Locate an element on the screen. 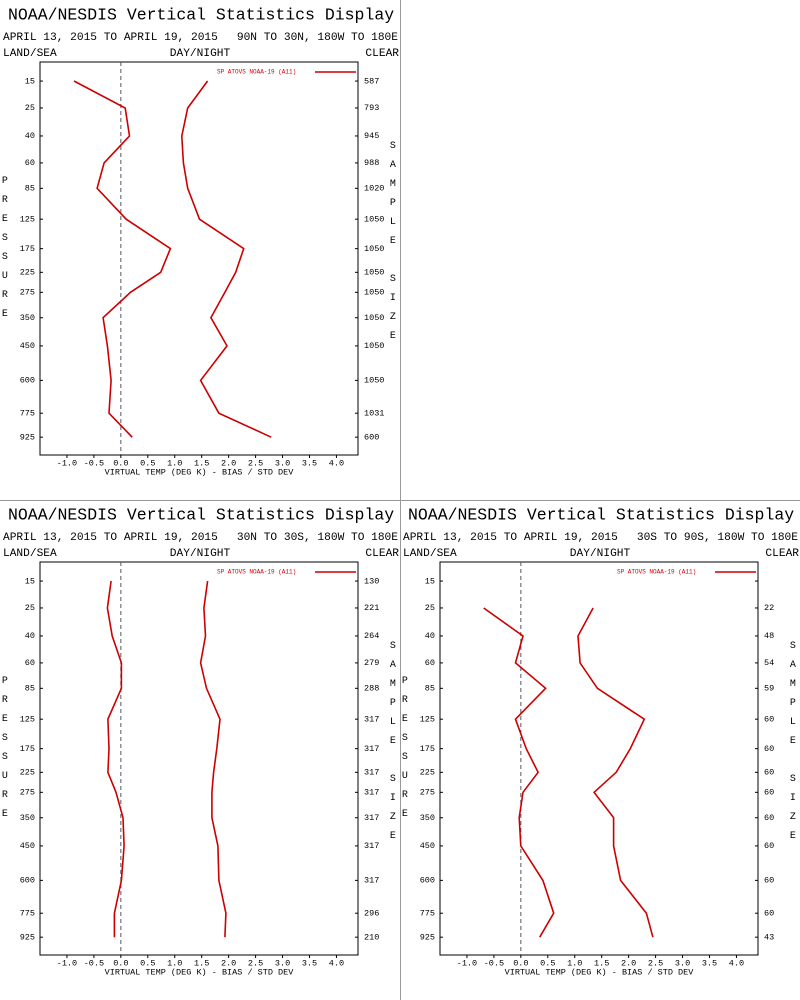  sample-size: 264 is located at coordinates (371, 636).